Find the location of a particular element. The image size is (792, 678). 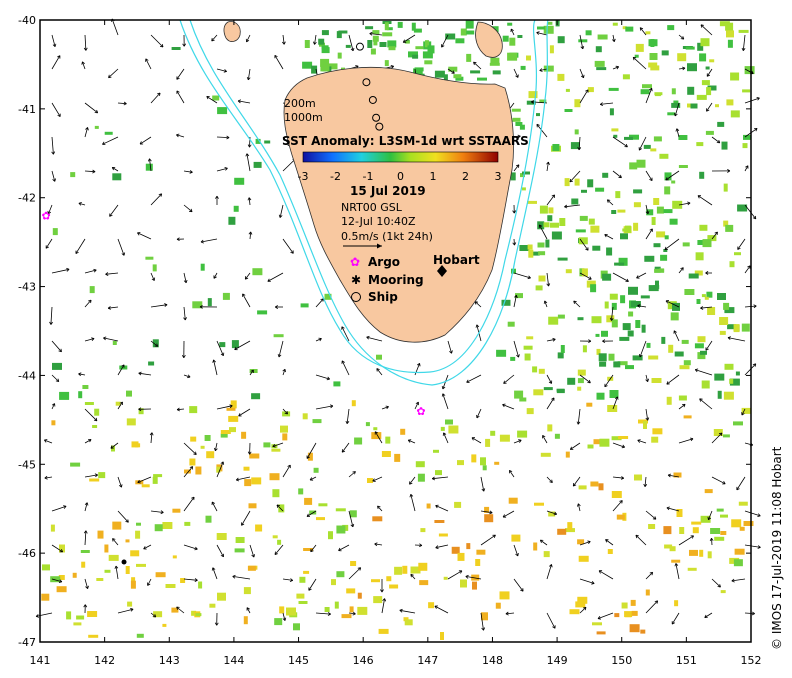

x-tick-label: 142 is located at coordinates (104, 660).